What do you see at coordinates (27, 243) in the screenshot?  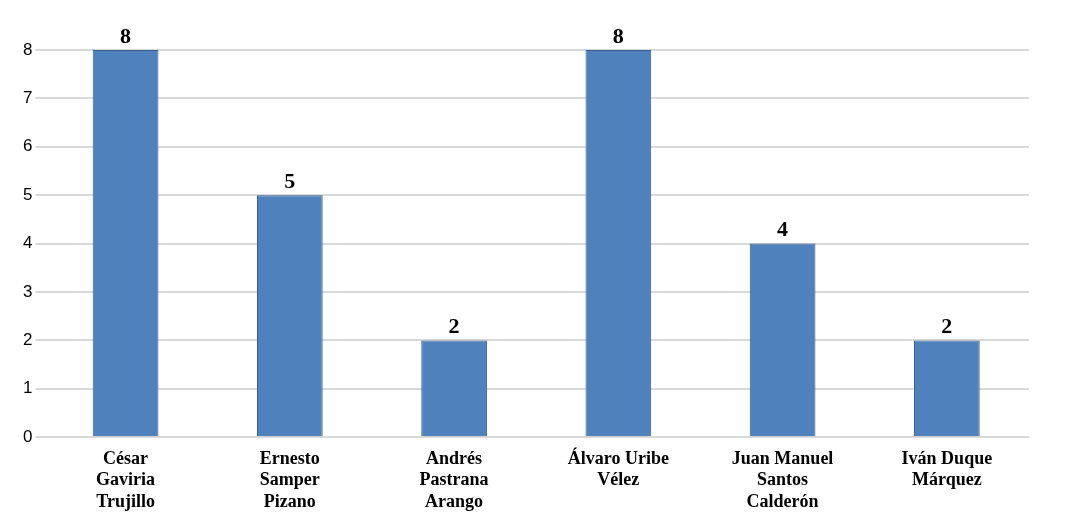 I see `y-tick-label: 4` at bounding box center [27, 243].